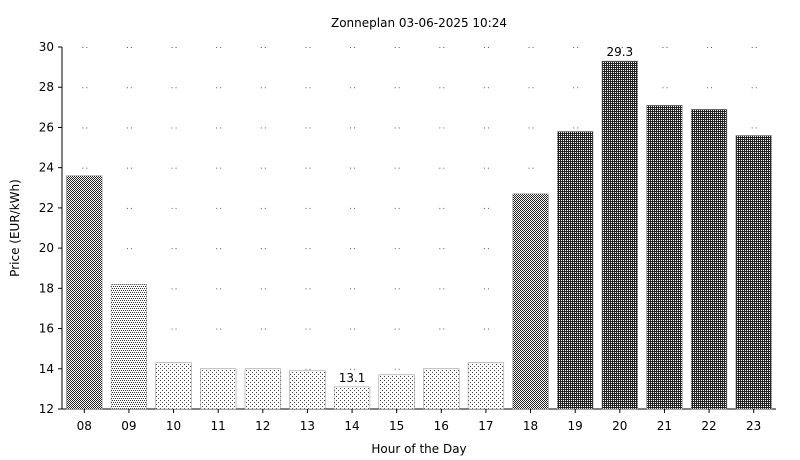 The width and height of the screenshot is (800, 460). What do you see at coordinates (50, 228) in the screenshot?
I see `y-ticks: 12 14 16 18 20 22 24 26 28 30` at bounding box center [50, 228].